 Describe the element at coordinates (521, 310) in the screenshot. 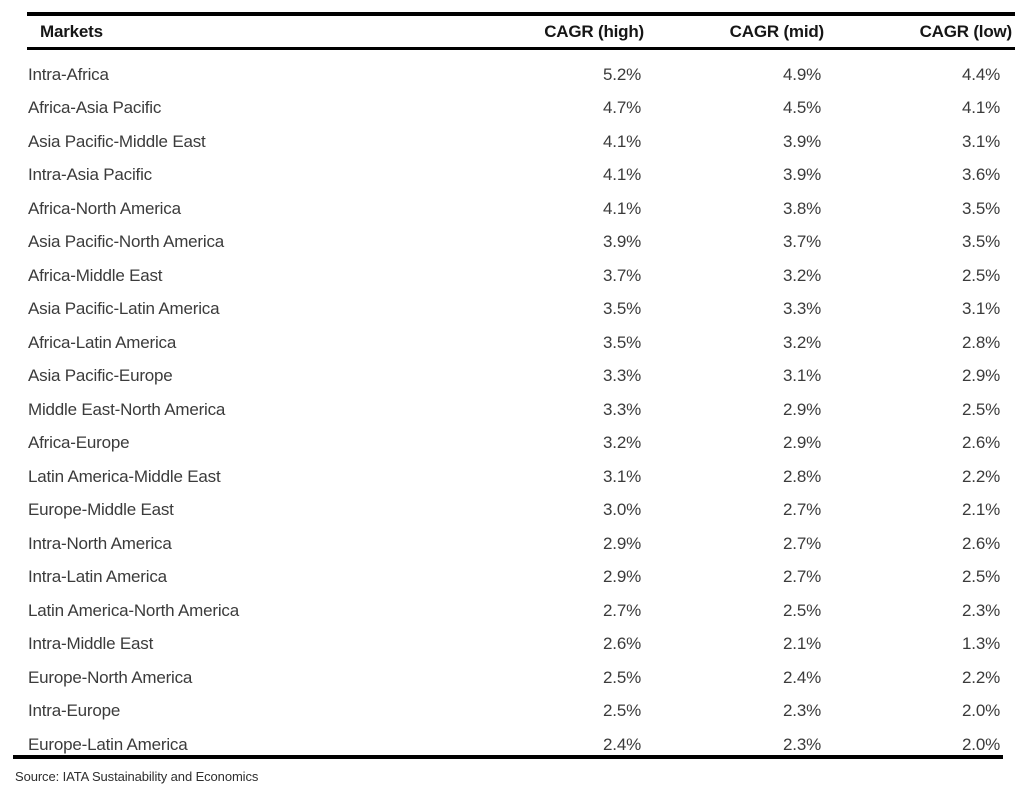

I see `table-row: Asia Pacific-Latin America 3.5% 3.3% 3.1%` at that location.